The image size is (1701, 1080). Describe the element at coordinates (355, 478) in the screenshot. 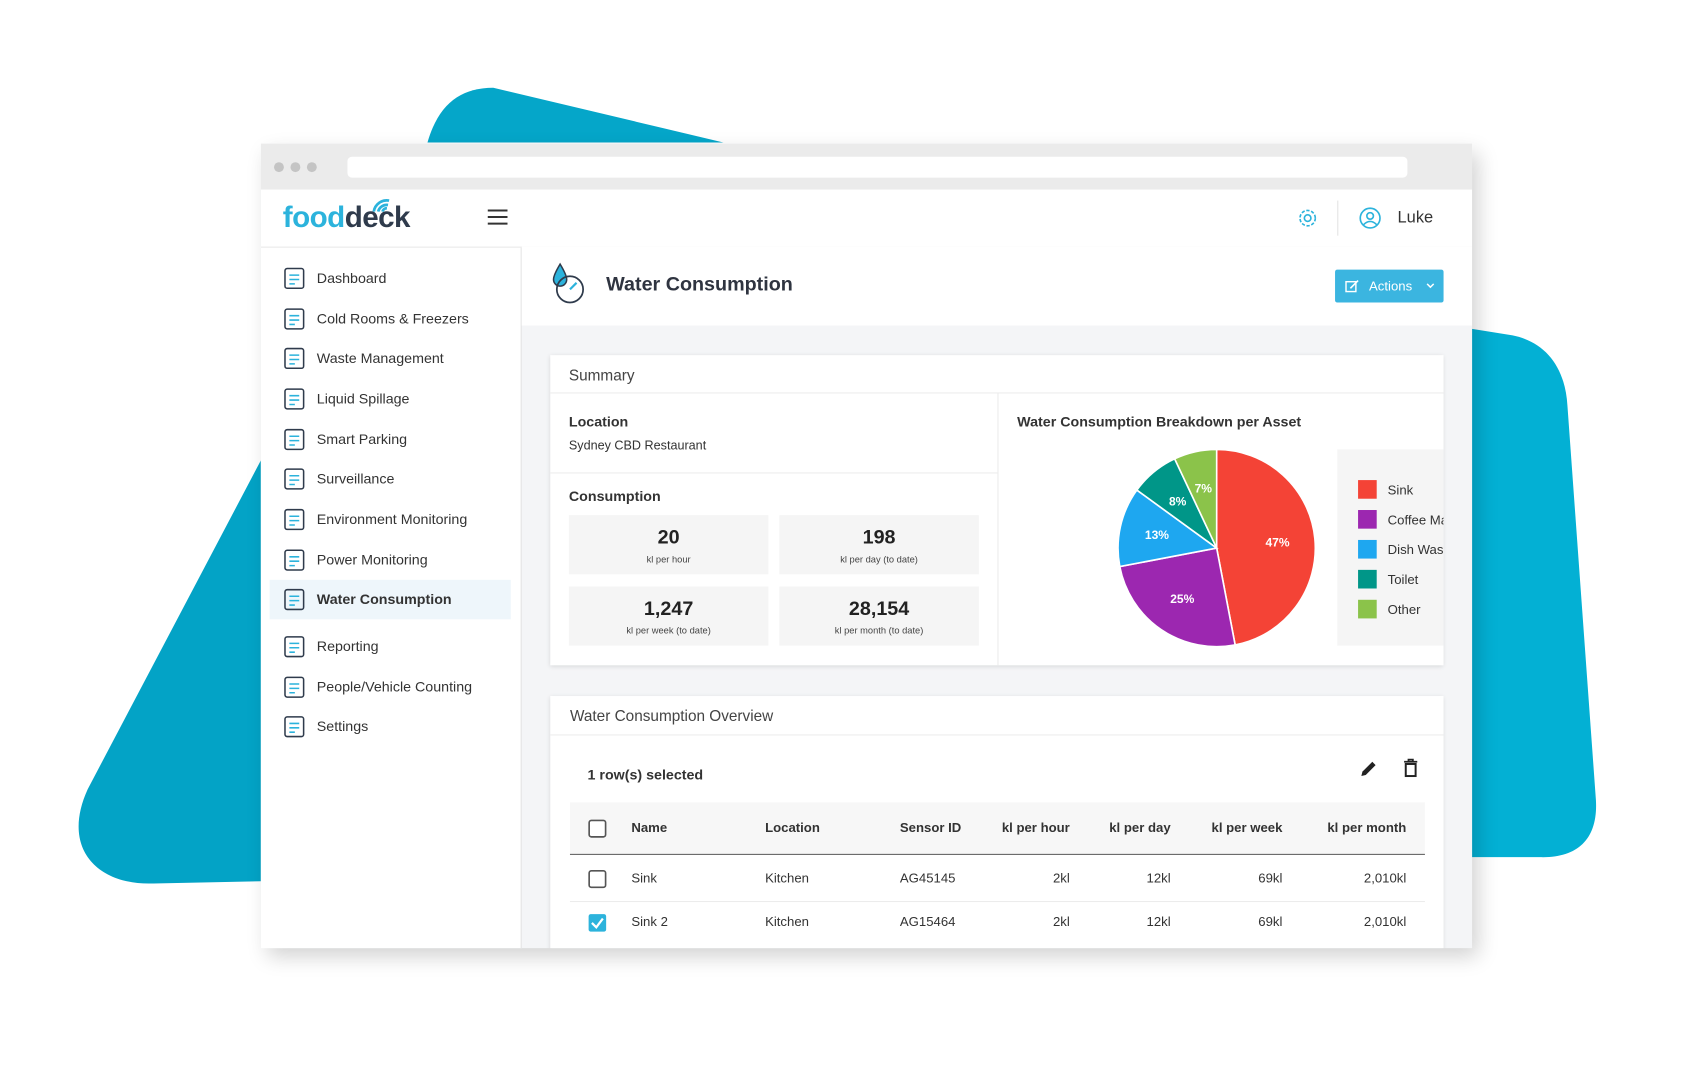

I see `nav-label: Surveillance` at that location.